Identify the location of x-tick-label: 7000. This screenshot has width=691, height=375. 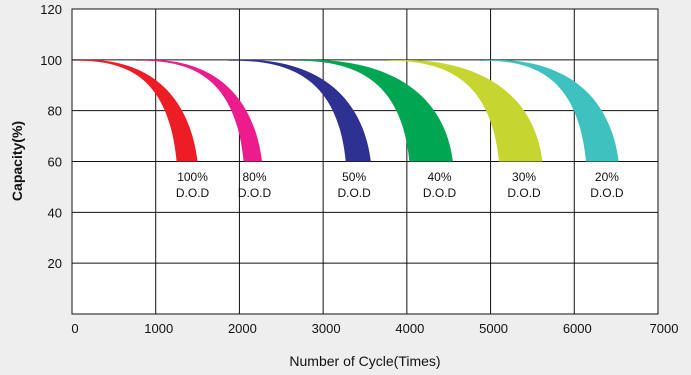
(664, 328).